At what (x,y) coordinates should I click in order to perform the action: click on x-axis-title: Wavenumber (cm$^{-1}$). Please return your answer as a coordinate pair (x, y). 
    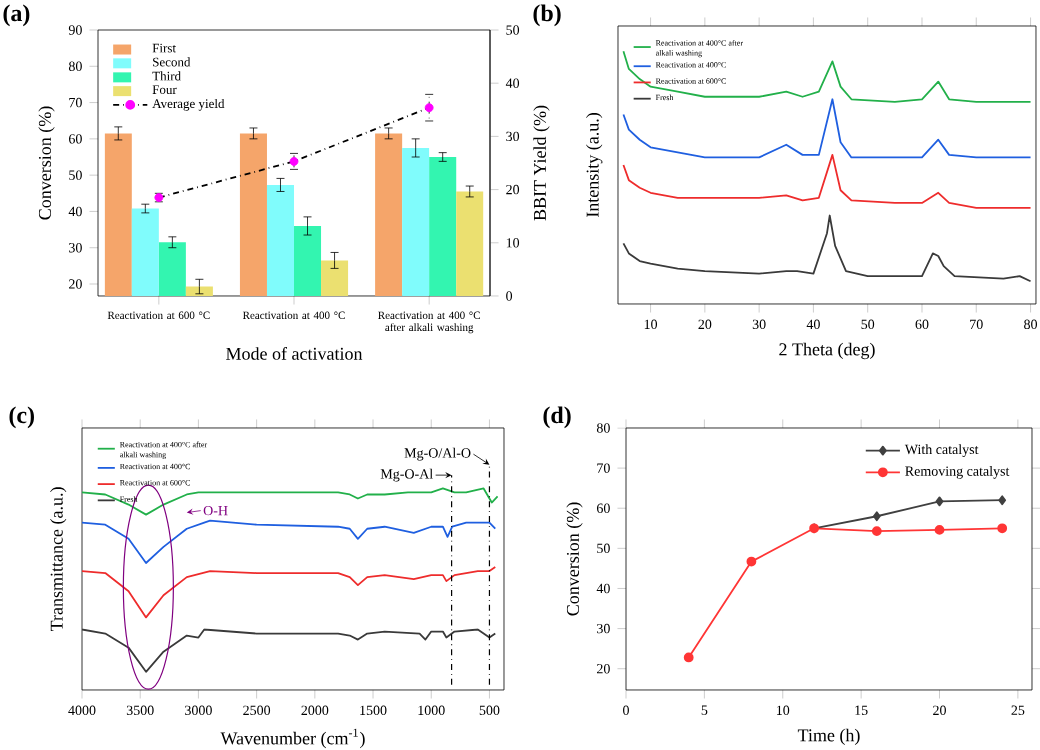
    Looking at the image, I should click on (292, 738).